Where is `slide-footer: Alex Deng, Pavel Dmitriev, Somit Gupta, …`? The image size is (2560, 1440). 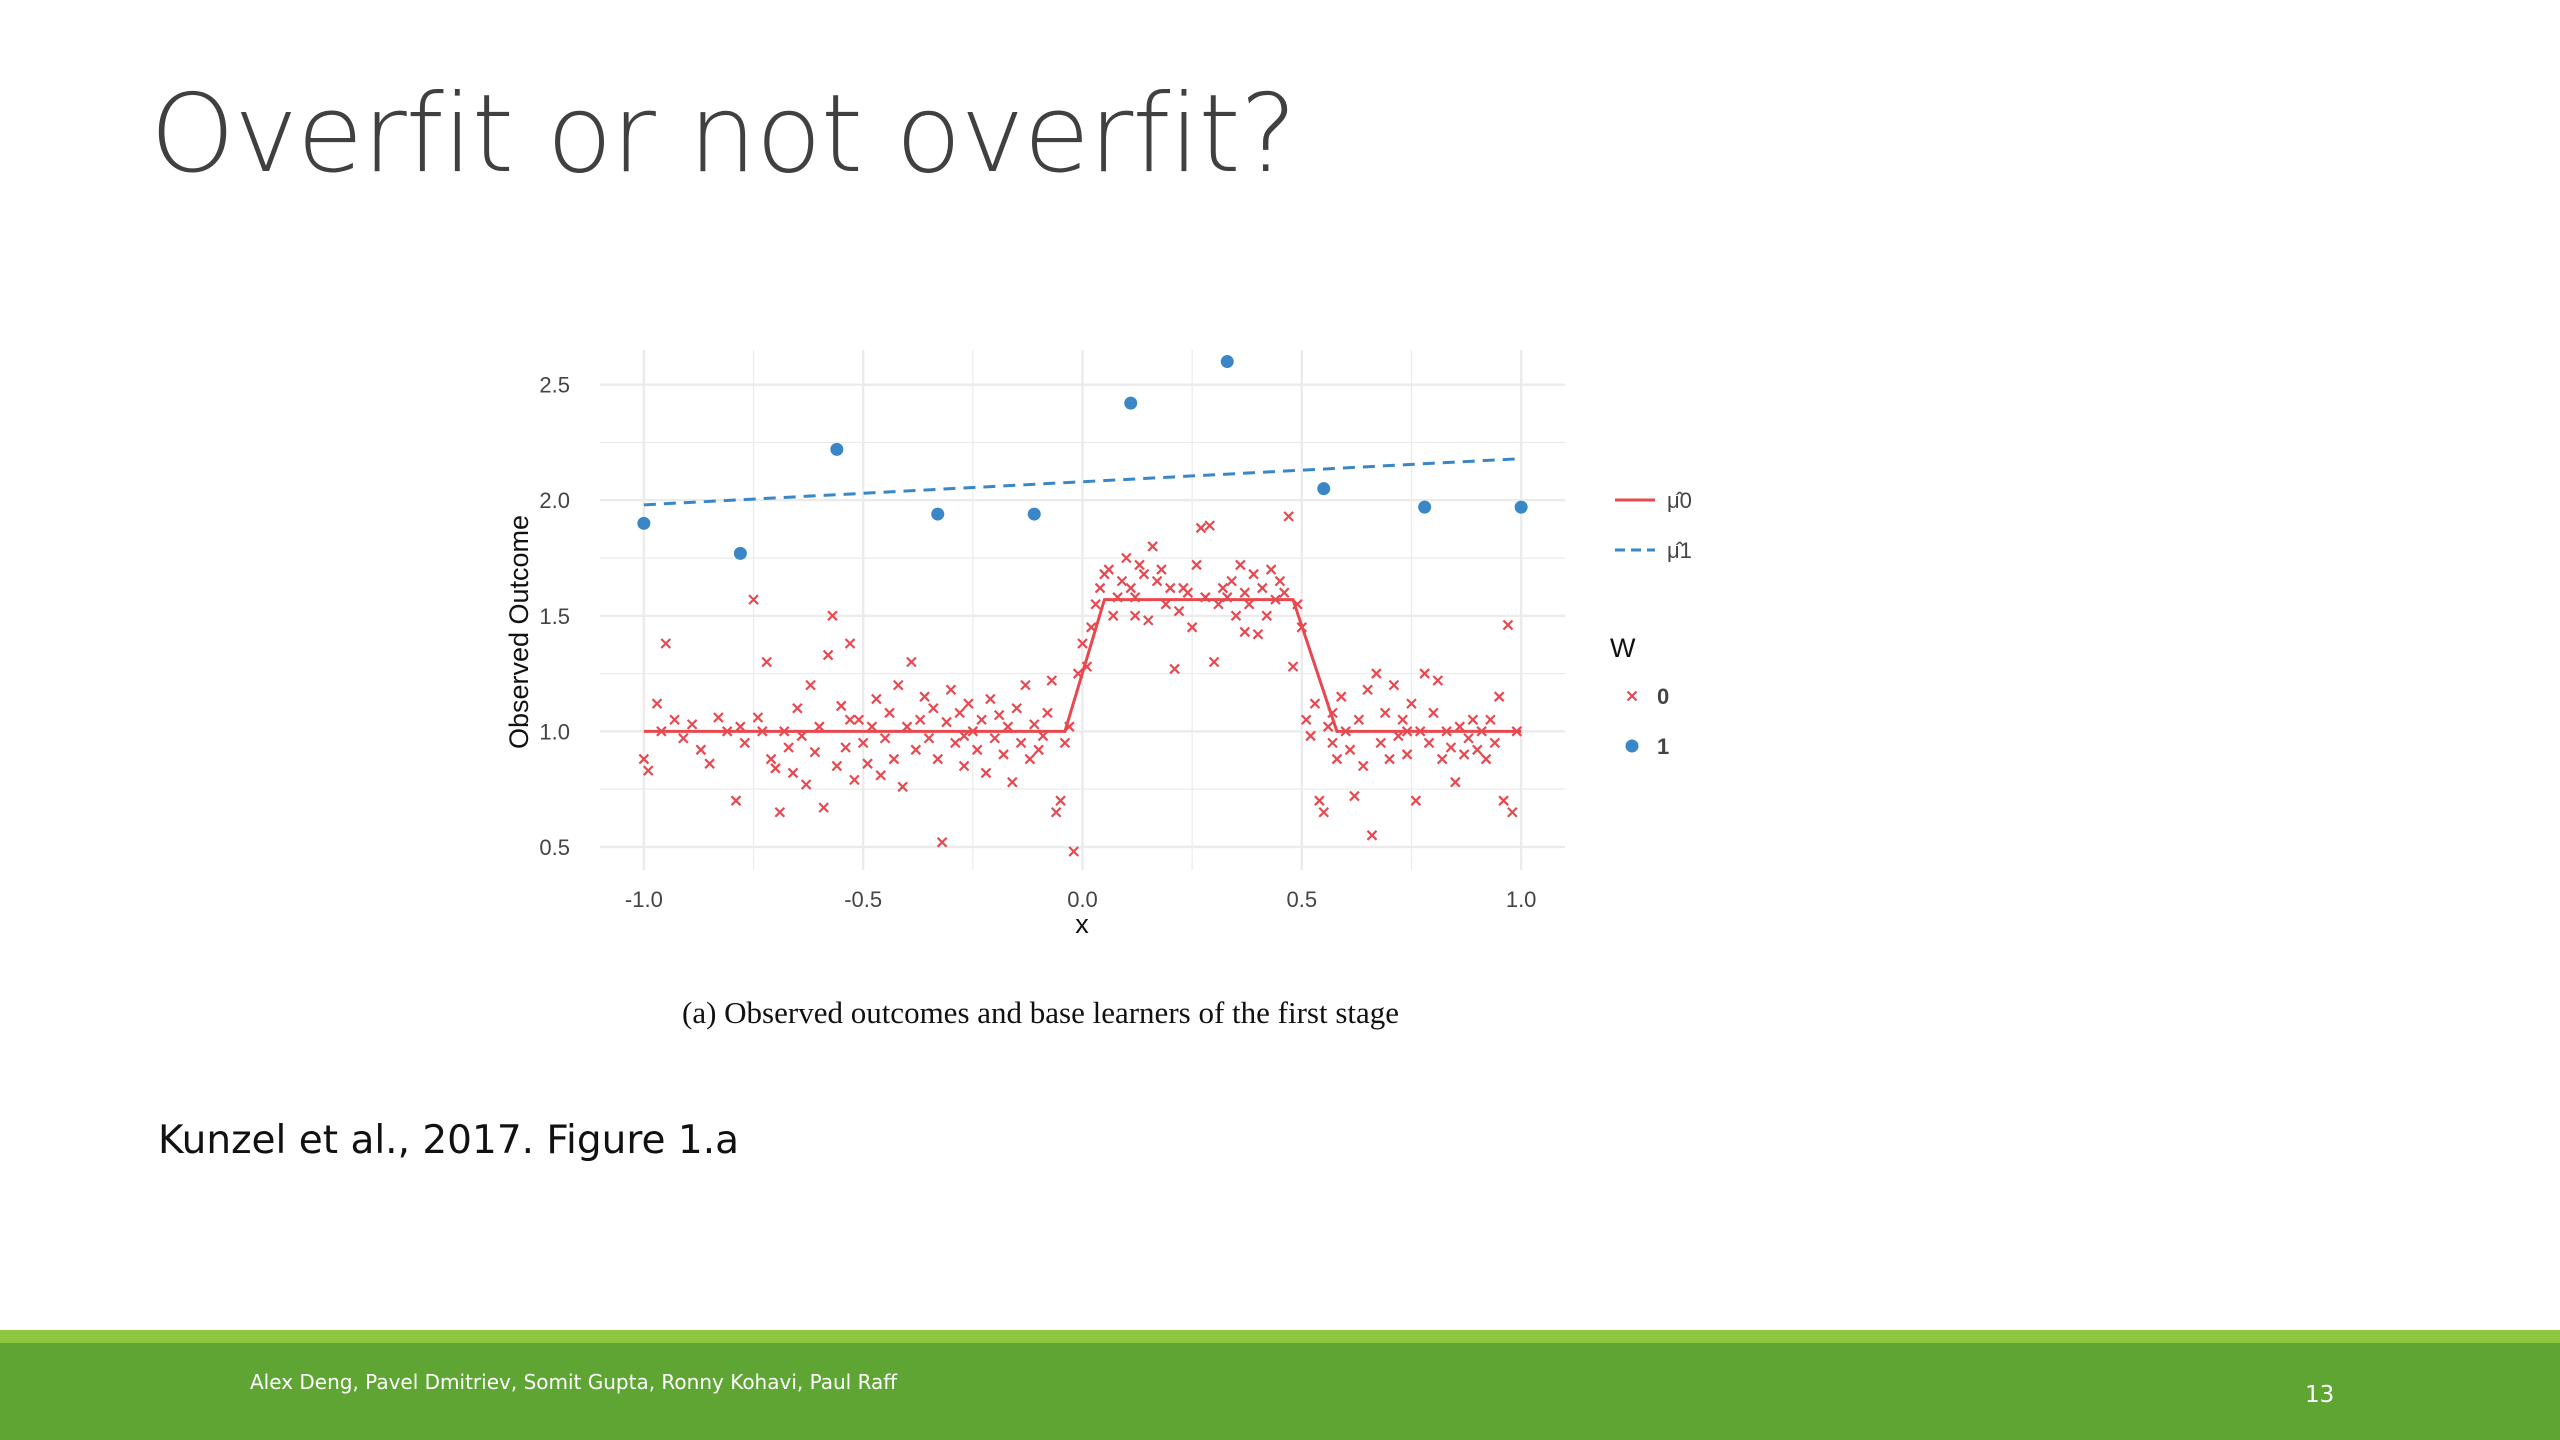
slide-footer: Alex Deng, Pavel Dmitriev, Somit Gupta, … is located at coordinates (1280, 1391).